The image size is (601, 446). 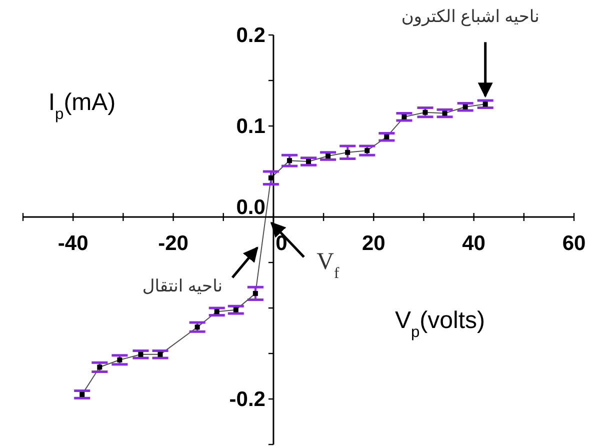 What do you see at coordinates (474, 243) in the screenshot?
I see `x-tick-label: 40` at bounding box center [474, 243].